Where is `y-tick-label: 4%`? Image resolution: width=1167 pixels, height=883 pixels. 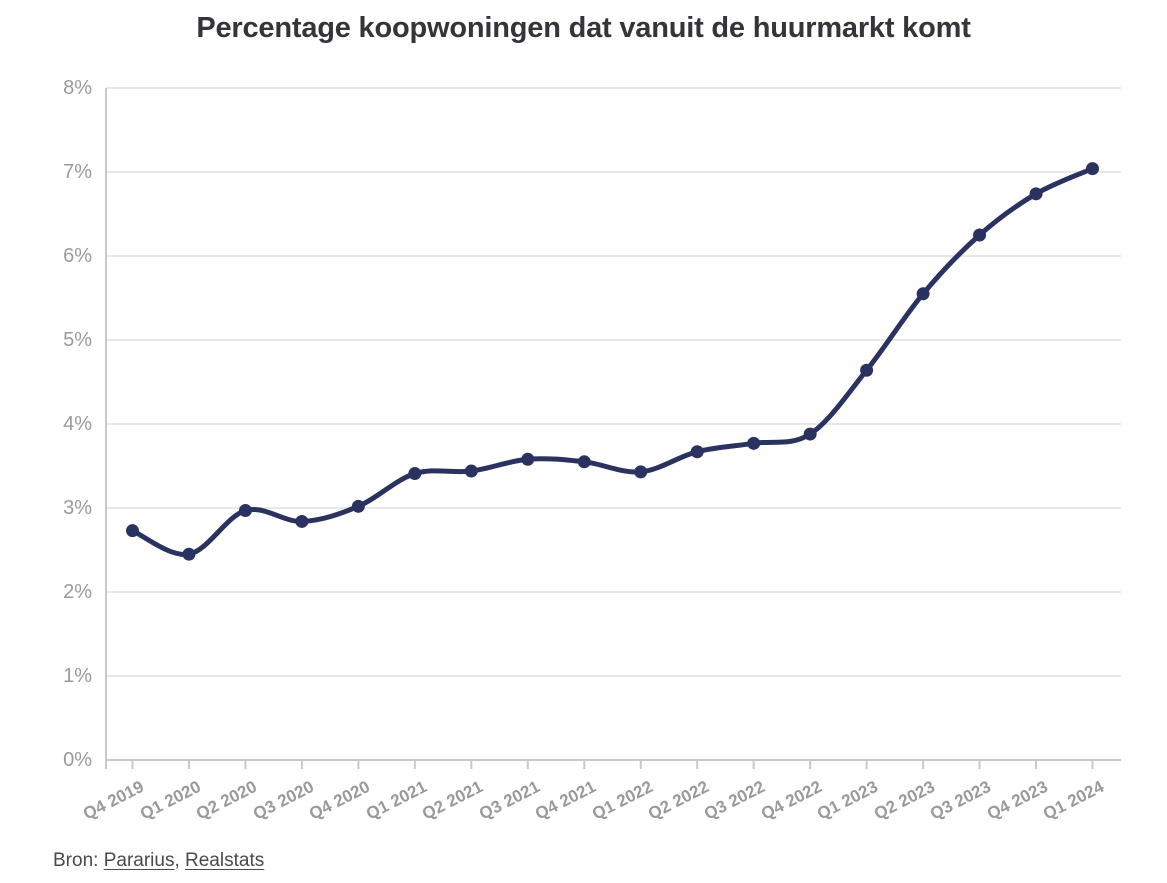
y-tick-label: 4% is located at coordinates (77, 424).